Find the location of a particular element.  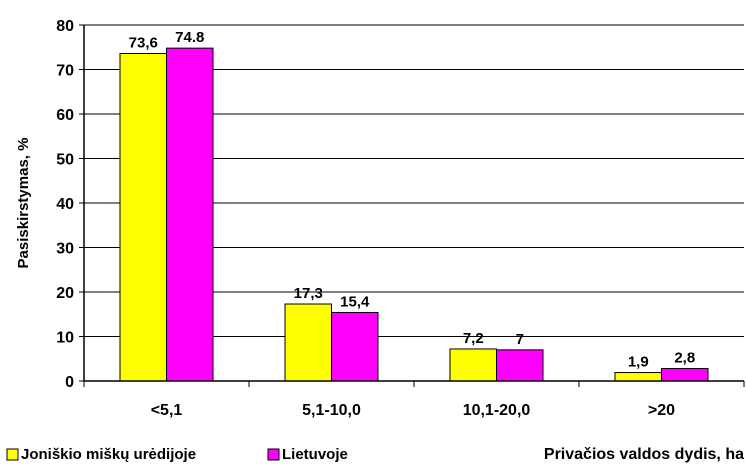

y-tick-label: 60 is located at coordinates (65, 115).